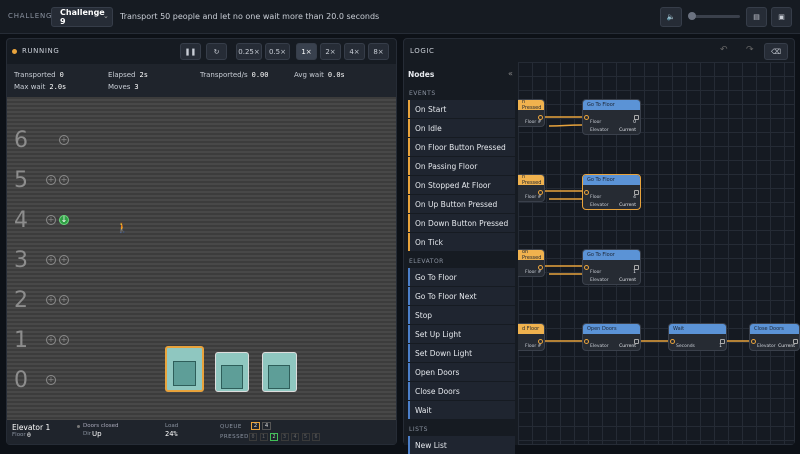 Image resolution: width=800 pixels, height=454 pixels. I want to click on palette-item: Open Doors, so click(461, 372).